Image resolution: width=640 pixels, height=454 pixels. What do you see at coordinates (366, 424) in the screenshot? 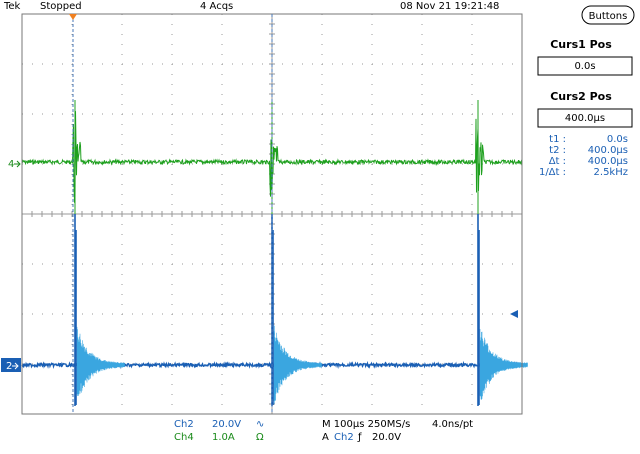
I see `timebase: M 100µs 250MS/s` at bounding box center [366, 424].